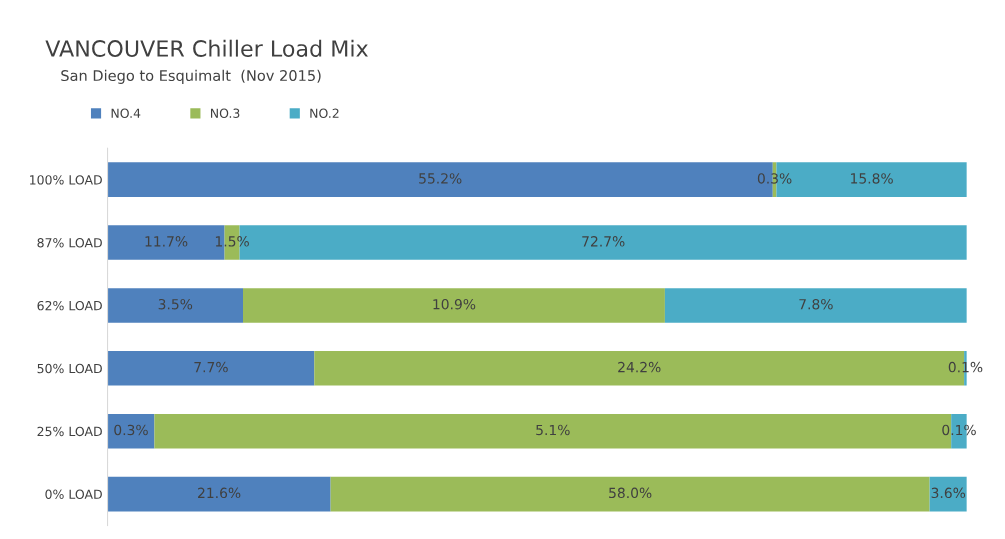 The image size is (1005, 539). Describe the element at coordinates (872, 178) in the screenshot. I see `data-label: 15.8%` at that location.